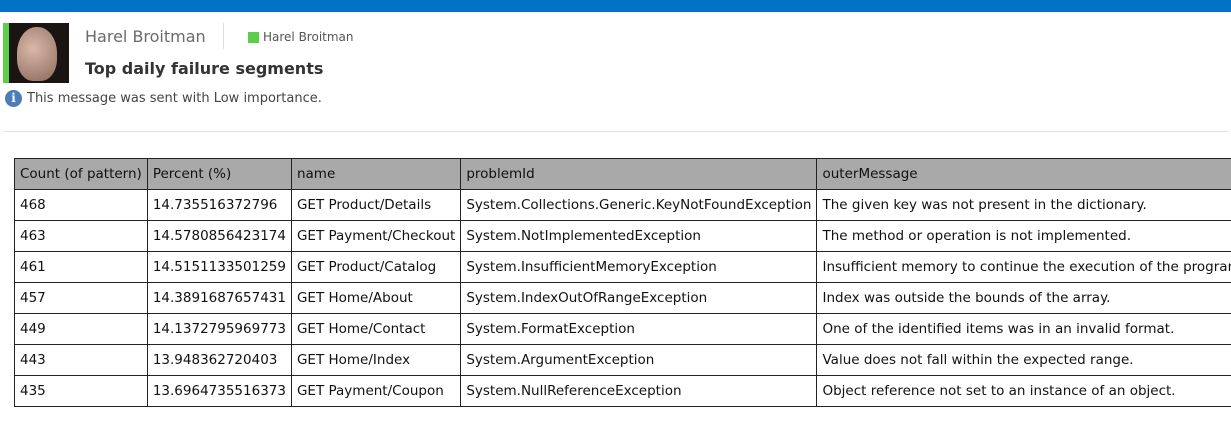 This screenshot has height=425, width=1231. I want to click on column-header: problemId, so click(639, 174).